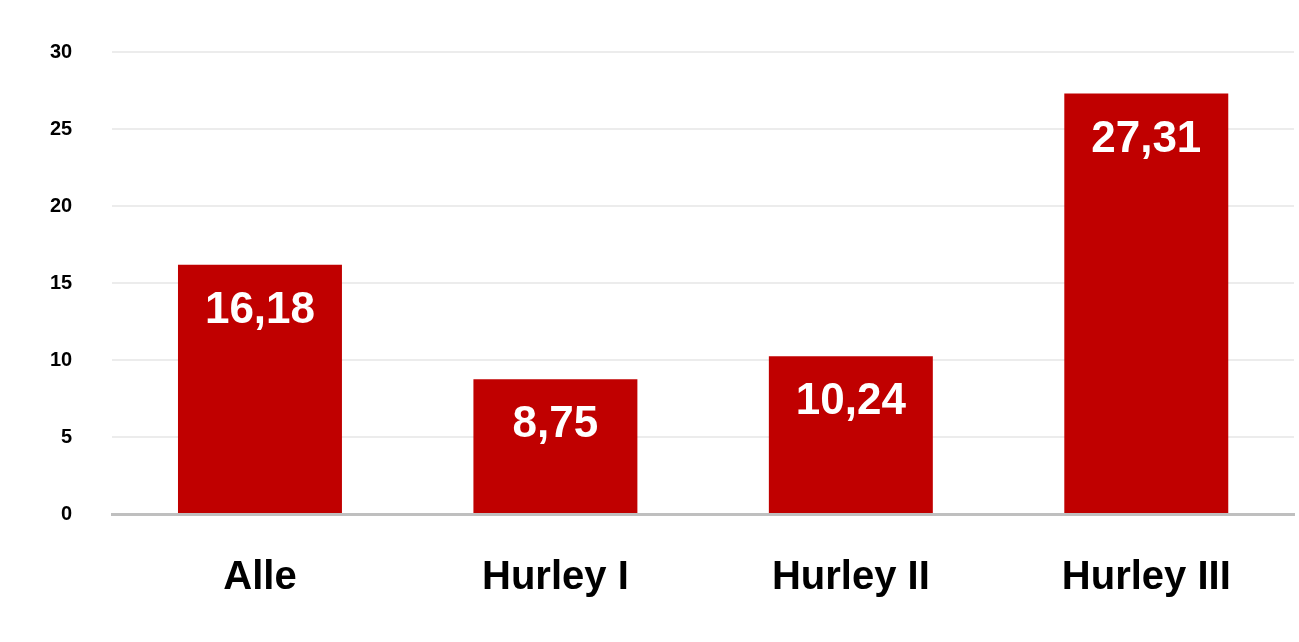 The width and height of the screenshot is (1299, 642). I want to click on x-tick-label: Hurley I, so click(555, 575).